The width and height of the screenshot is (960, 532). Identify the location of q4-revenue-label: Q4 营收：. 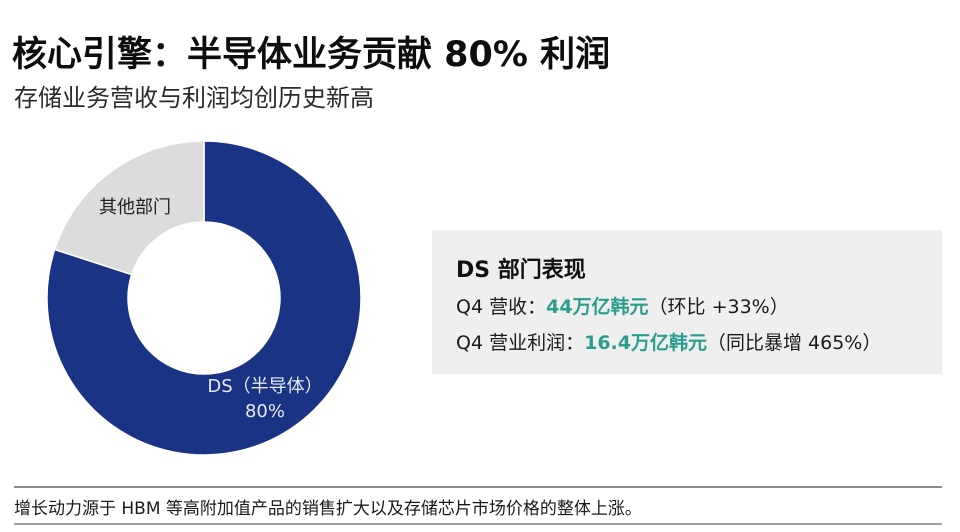
(501, 307).